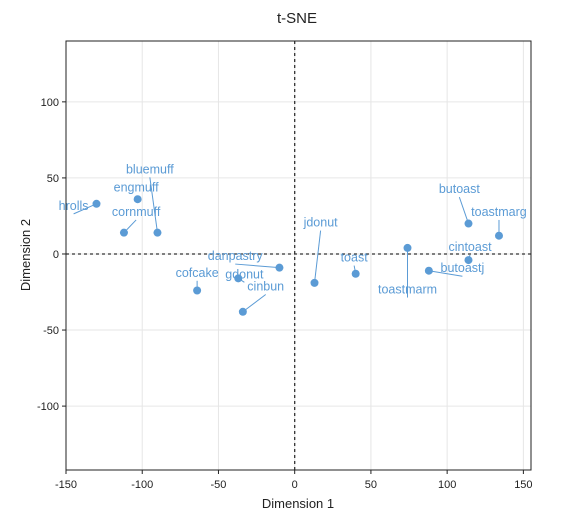 This screenshot has height=512, width=576. What do you see at coordinates (238, 278) in the screenshot?
I see `data-point-gdonut` at bounding box center [238, 278].